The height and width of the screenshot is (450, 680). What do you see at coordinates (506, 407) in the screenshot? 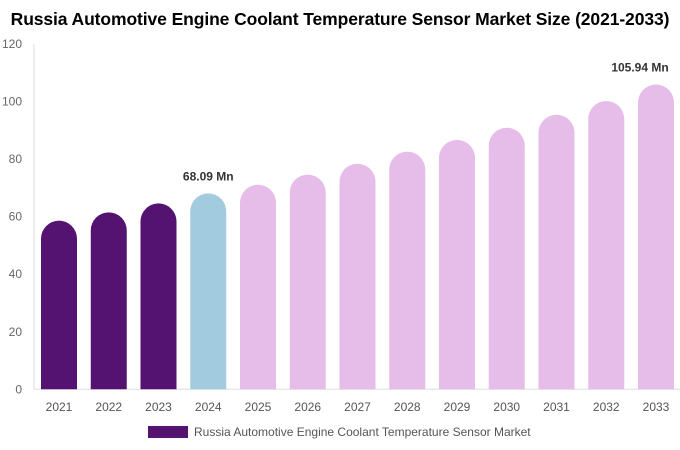
I see `x-tick-label: 2030` at bounding box center [506, 407].